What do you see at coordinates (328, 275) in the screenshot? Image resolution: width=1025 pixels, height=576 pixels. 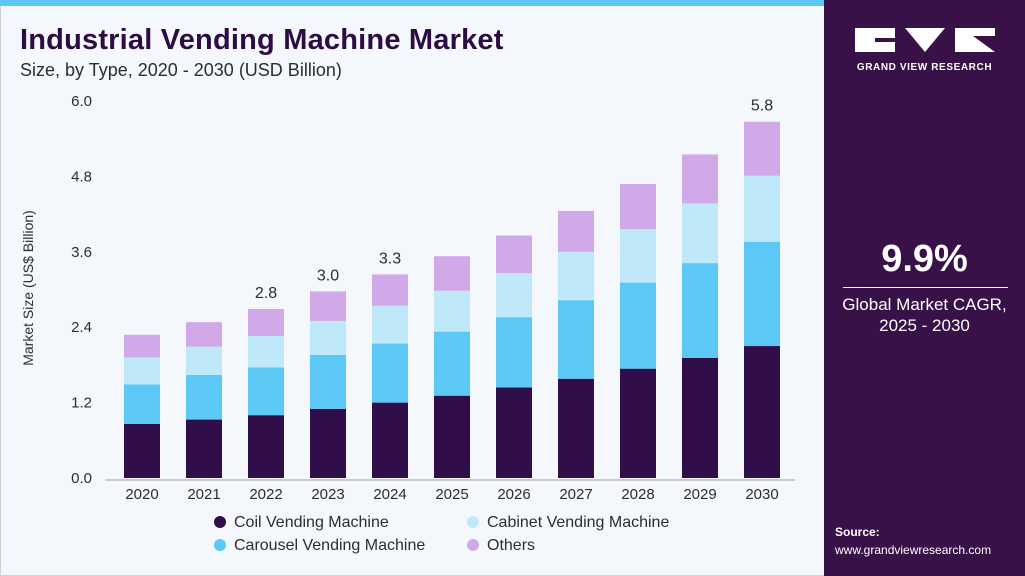 I see `data-label-2023: 3.0` at bounding box center [328, 275].